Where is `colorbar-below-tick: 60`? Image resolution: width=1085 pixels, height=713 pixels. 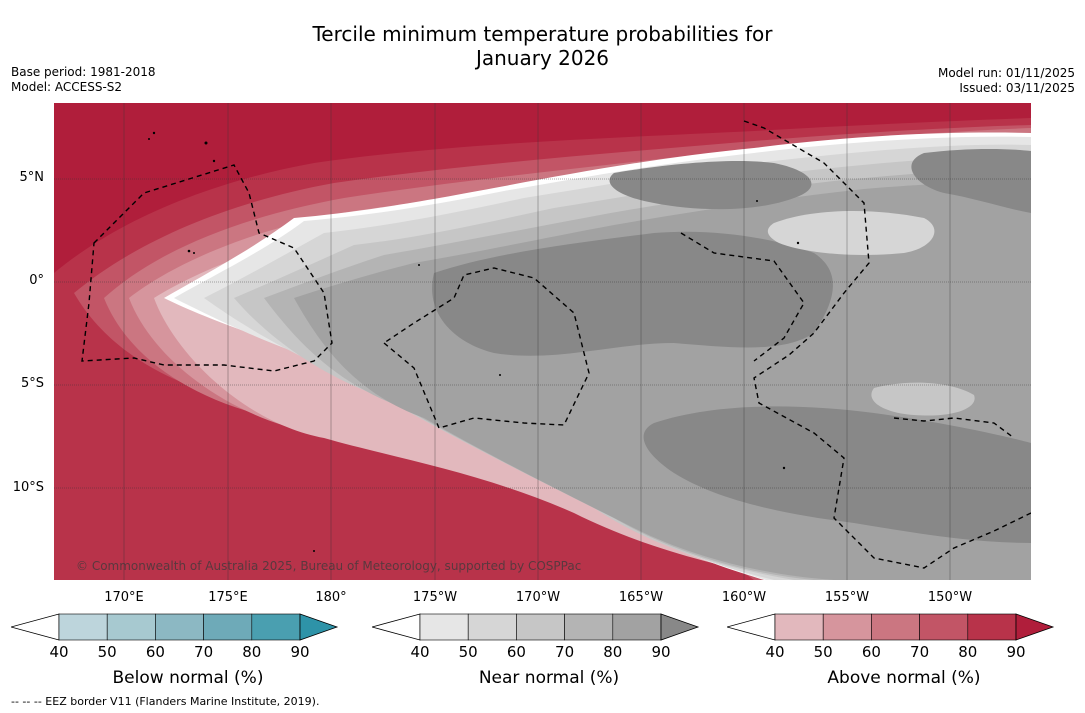 colorbar-below-tick: 60 is located at coordinates (155, 652).